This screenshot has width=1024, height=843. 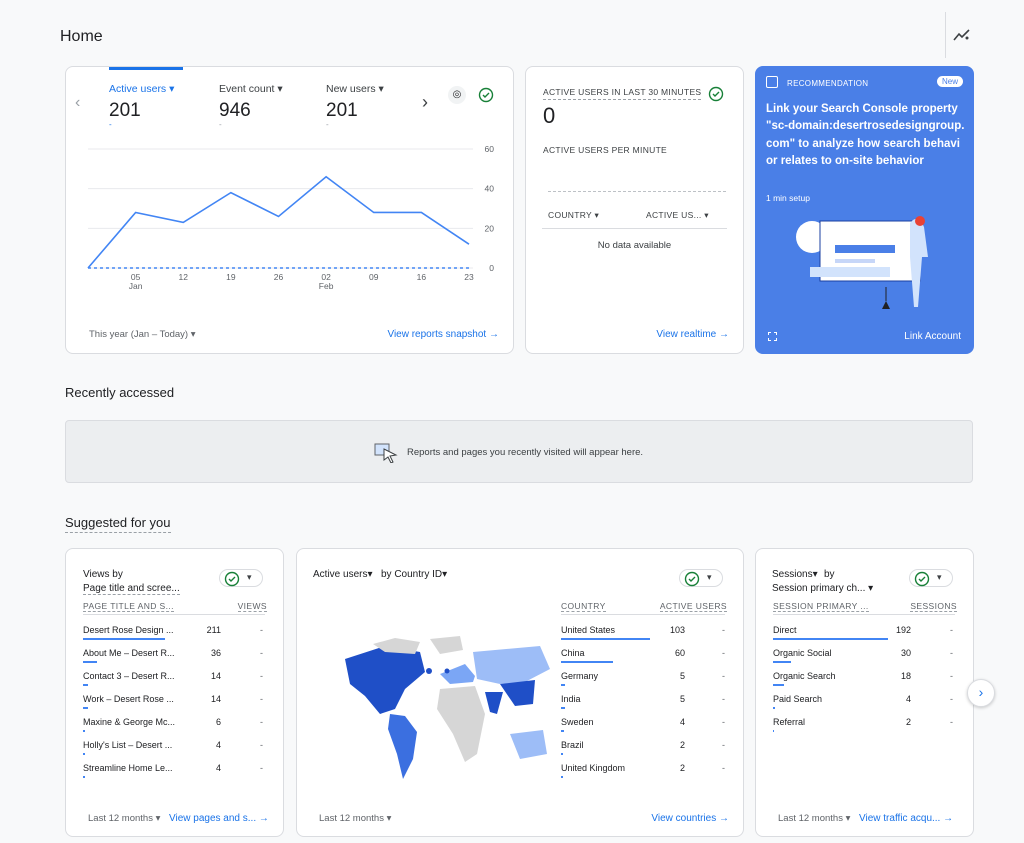 What do you see at coordinates (634, 245) in the screenshot?
I see `empty-message: No data available` at bounding box center [634, 245].